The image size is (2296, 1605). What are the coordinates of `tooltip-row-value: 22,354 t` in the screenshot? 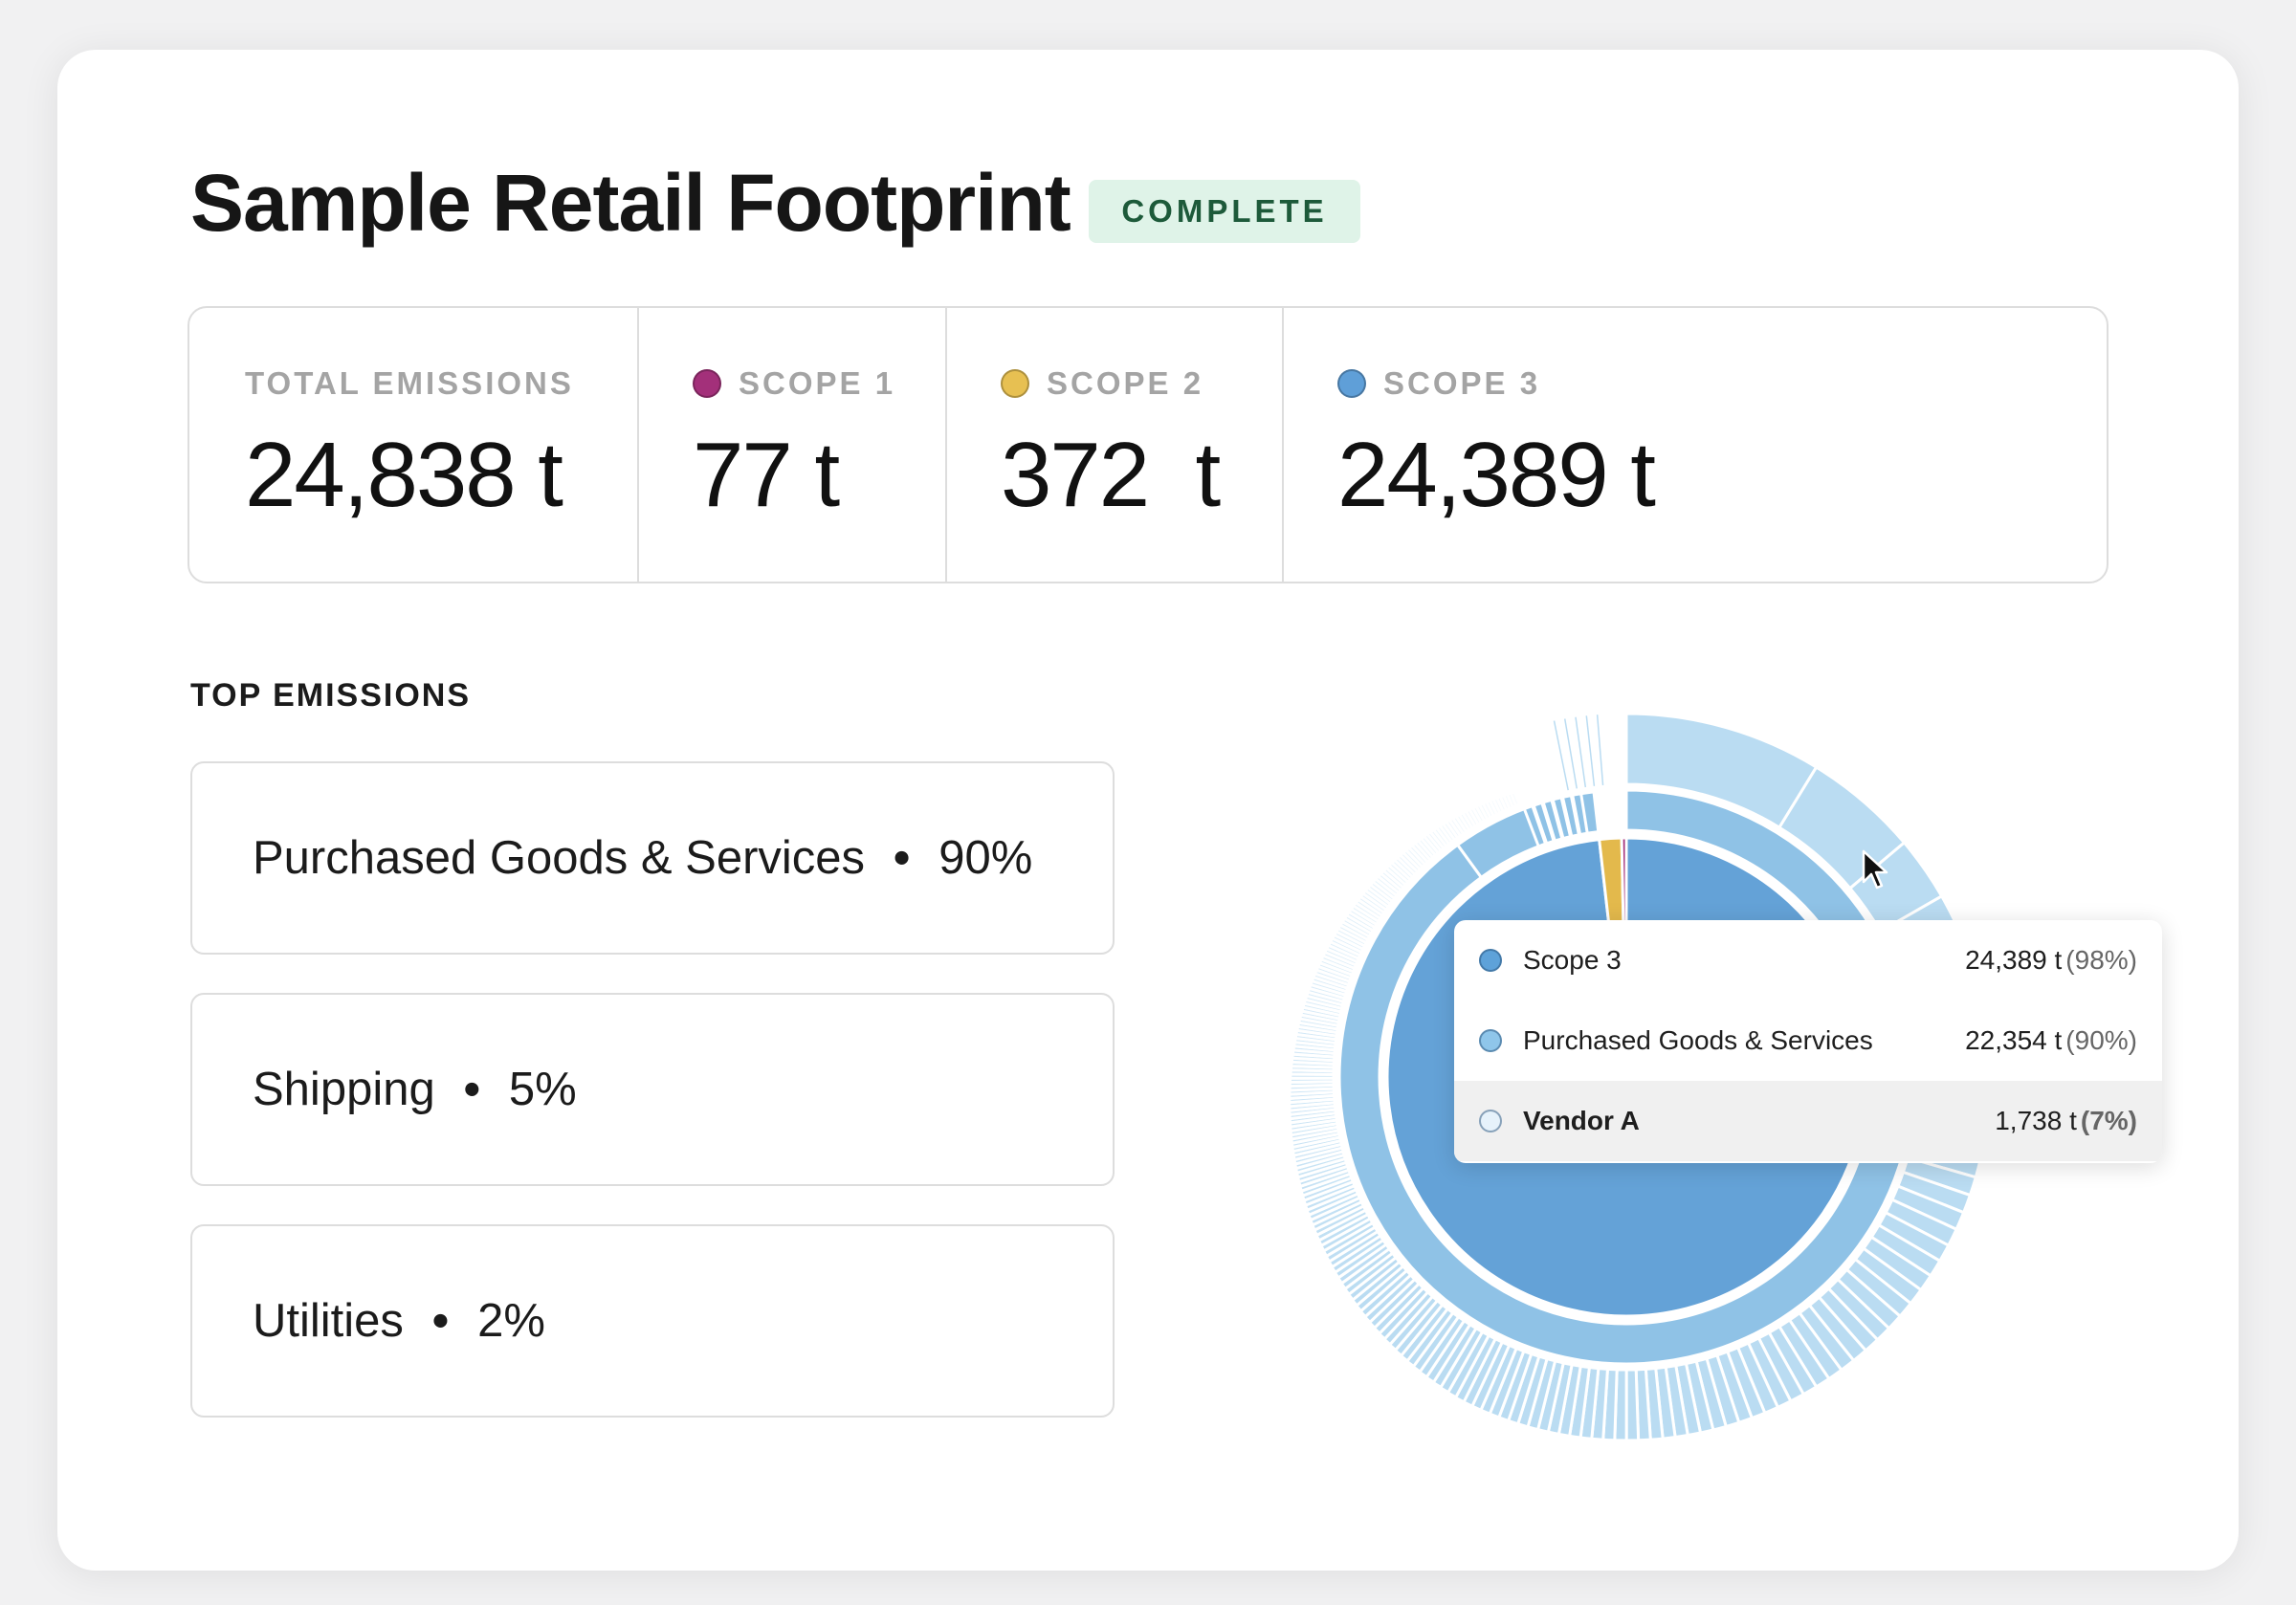 It's located at (2014, 1040).